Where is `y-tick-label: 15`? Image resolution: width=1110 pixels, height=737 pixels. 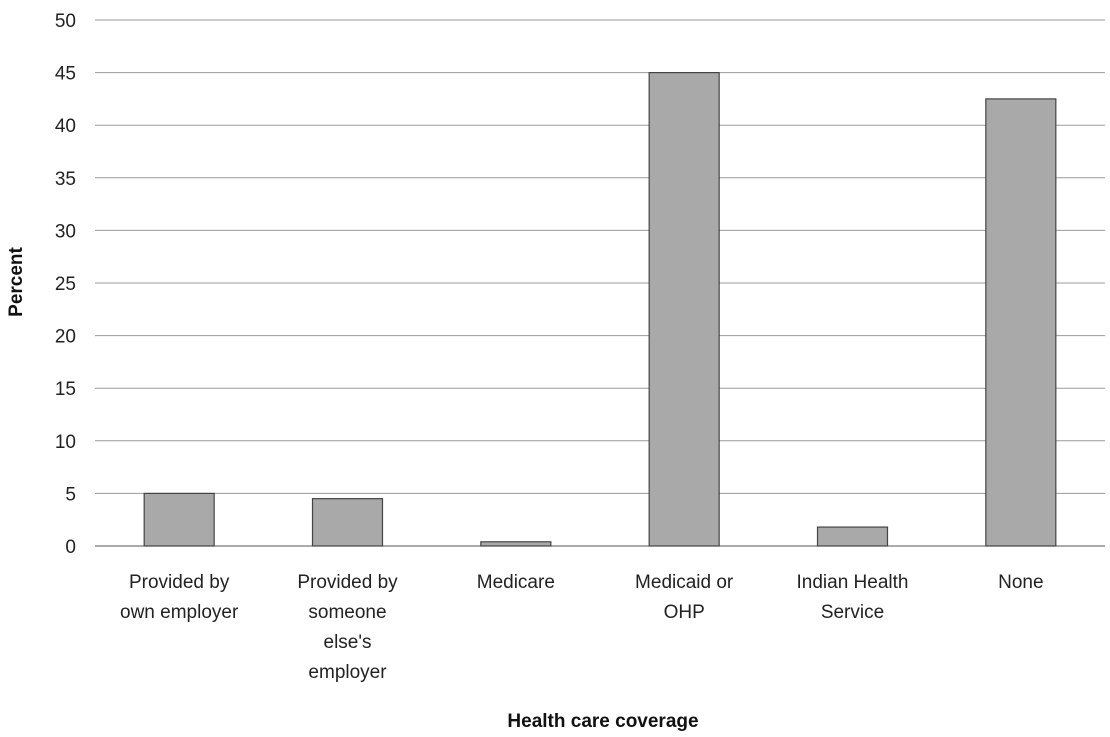
y-tick-label: 15 is located at coordinates (65, 389).